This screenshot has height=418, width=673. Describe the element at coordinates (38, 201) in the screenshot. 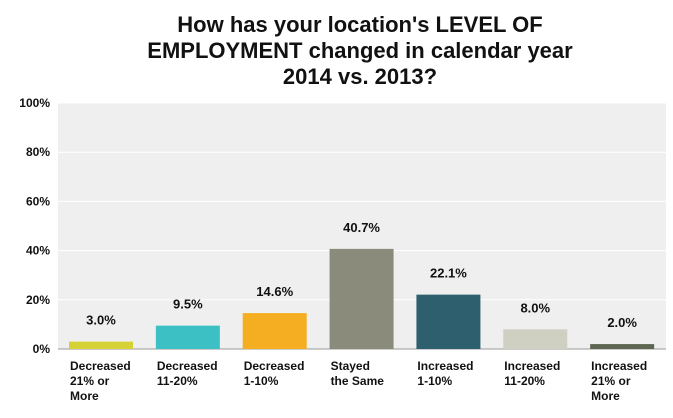

I see `y-tick-label: 60%` at that location.